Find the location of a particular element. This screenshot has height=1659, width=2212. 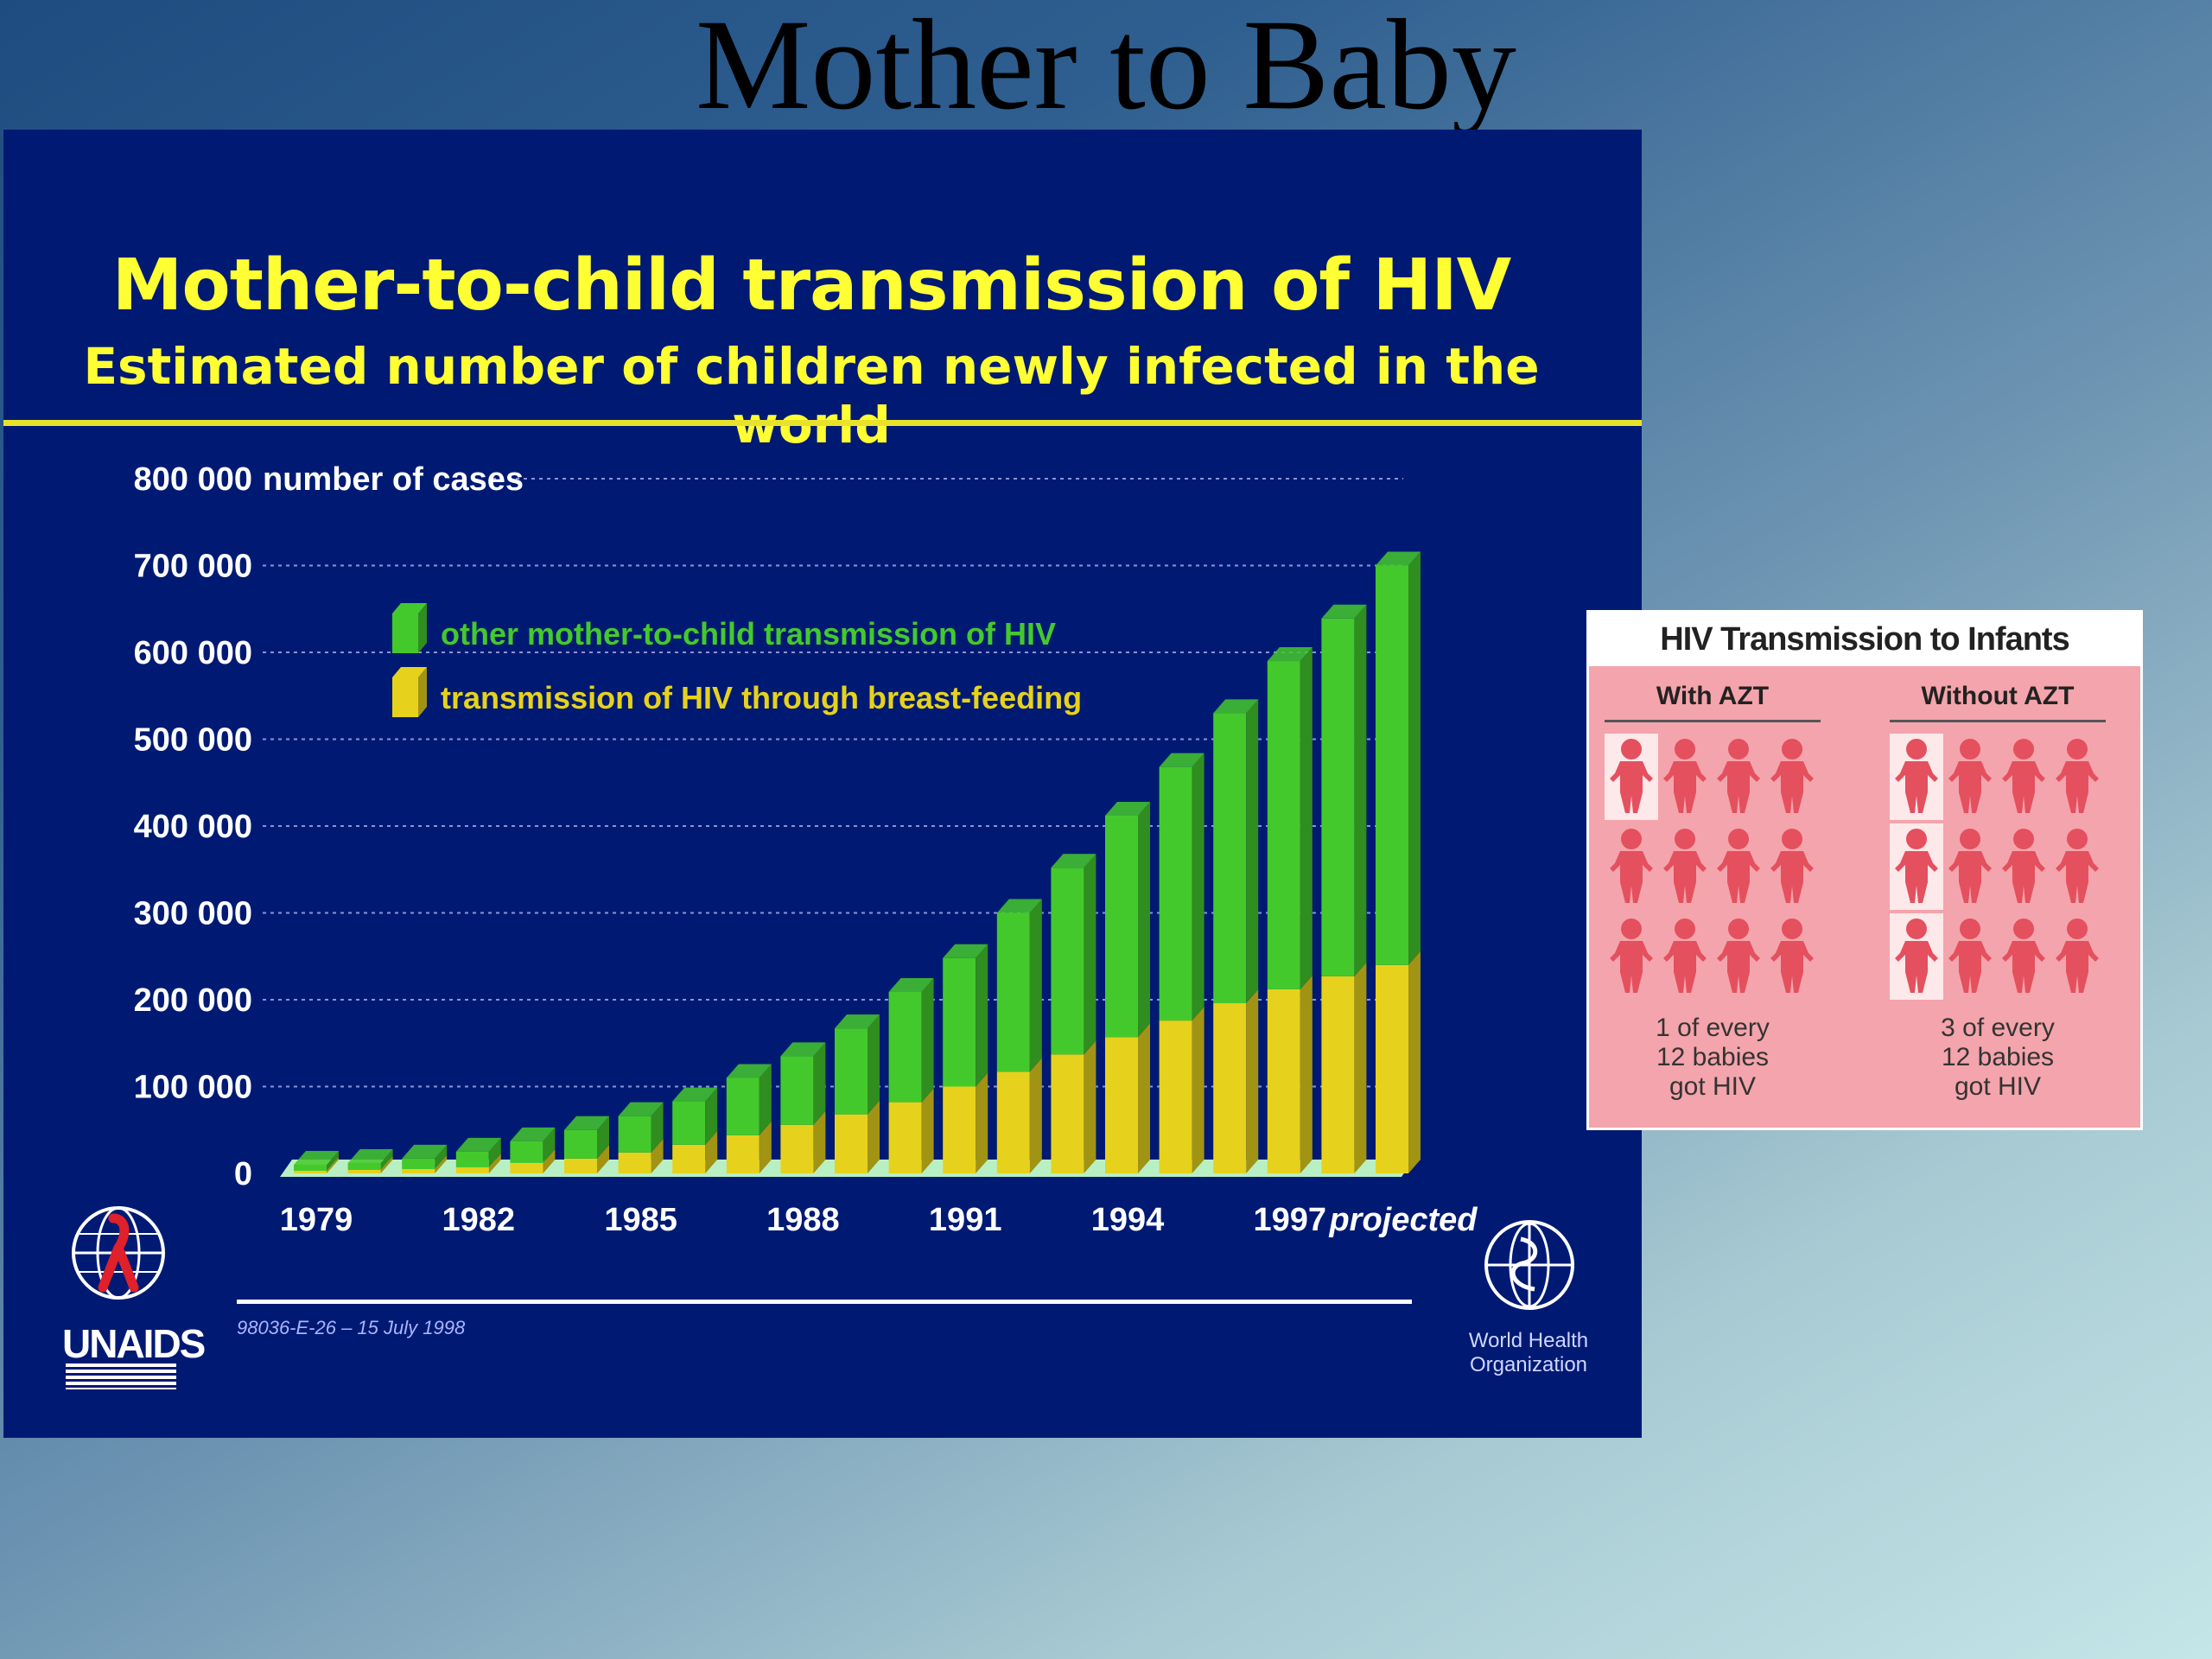

title-rule is located at coordinates (822, 423).